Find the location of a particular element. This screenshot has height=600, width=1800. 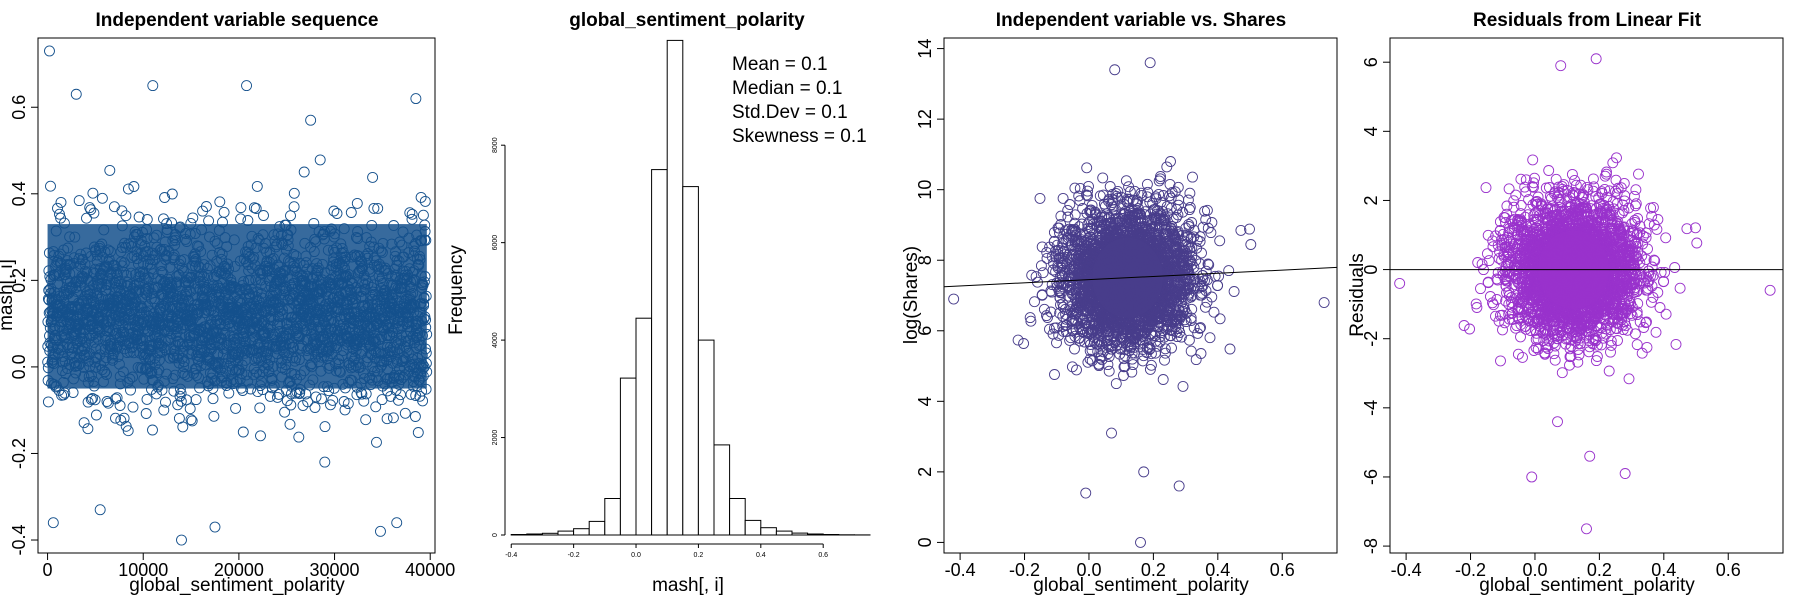

x-tick-label: 40000 is located at coordinates (430, 570).